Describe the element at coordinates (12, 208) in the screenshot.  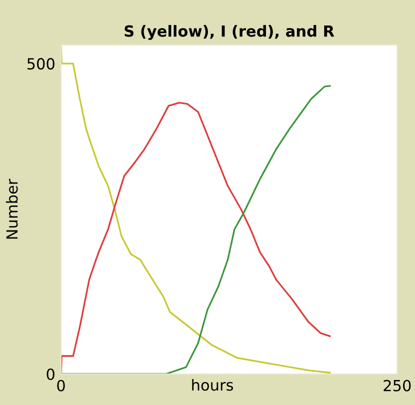
I see `y-axis-title: Number` at that location.